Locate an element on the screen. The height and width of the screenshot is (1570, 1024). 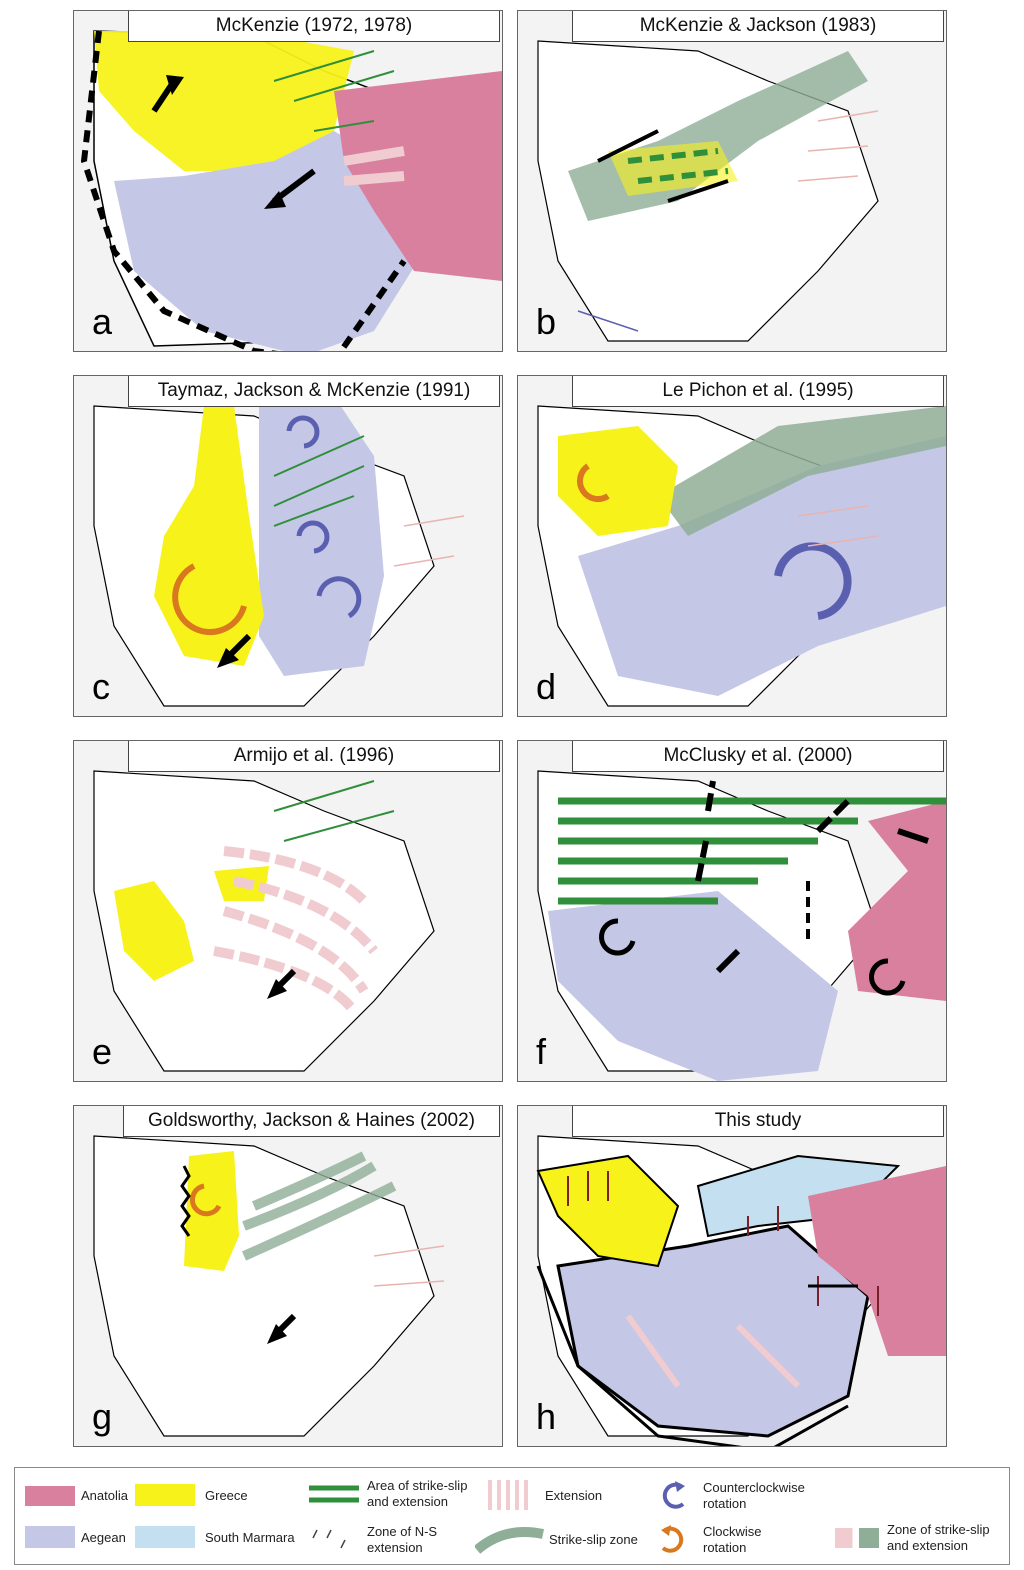
panel-title: McKenzie (1972, 1978) is located at coordinates (314, 26).